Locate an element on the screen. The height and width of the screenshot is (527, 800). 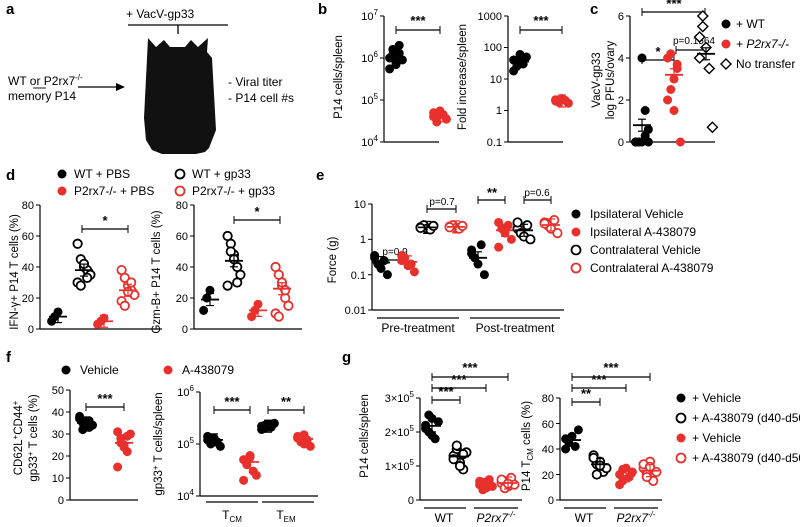
d1-ylabel: IFN-γ+ P14 T cells (%) is located at coordinates (15, 272).